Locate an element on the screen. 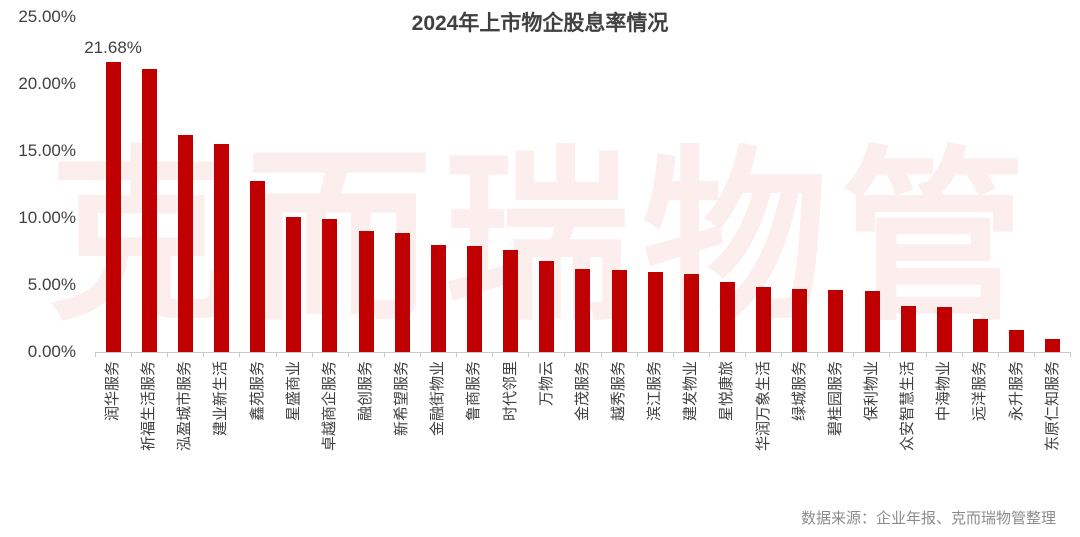  x-axis-label-cell: 中海物业 is located at coordinates (944, 433).